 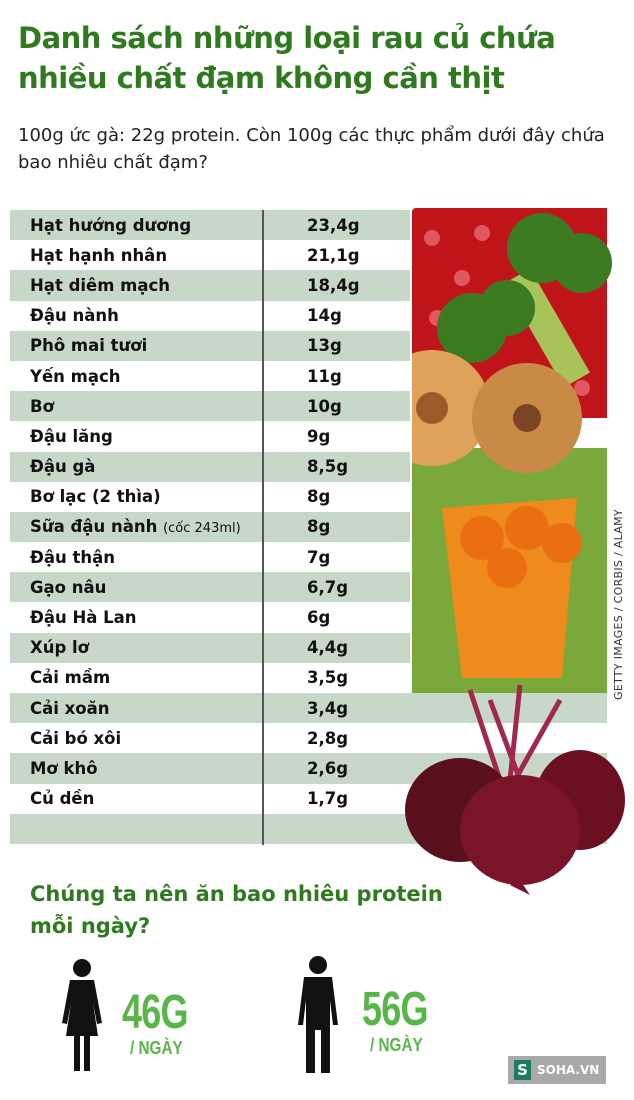 What do you see at coordinates (202, 529) in the screenshot?
I see `food-note: (cốc 243ml)` at bounding box center [202, 529].